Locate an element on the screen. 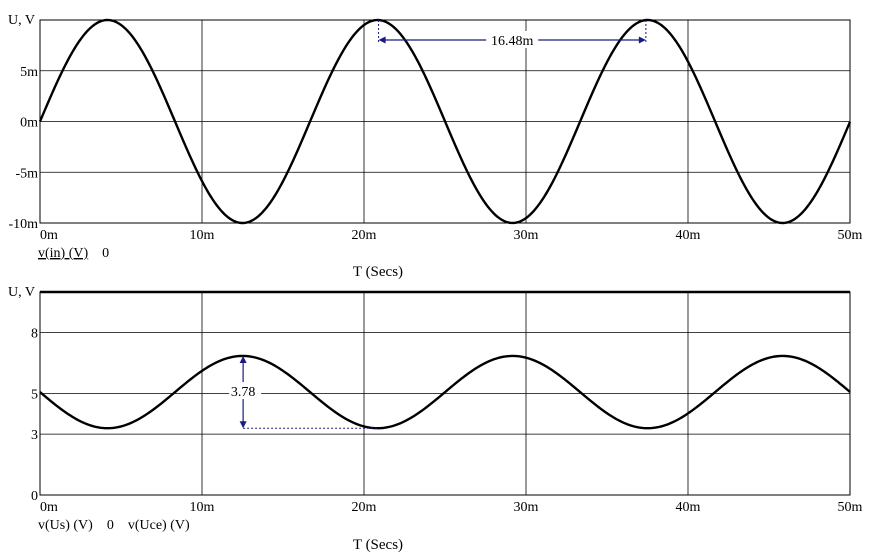  y-tick-label: 0m is located at coordinates (29, 123).